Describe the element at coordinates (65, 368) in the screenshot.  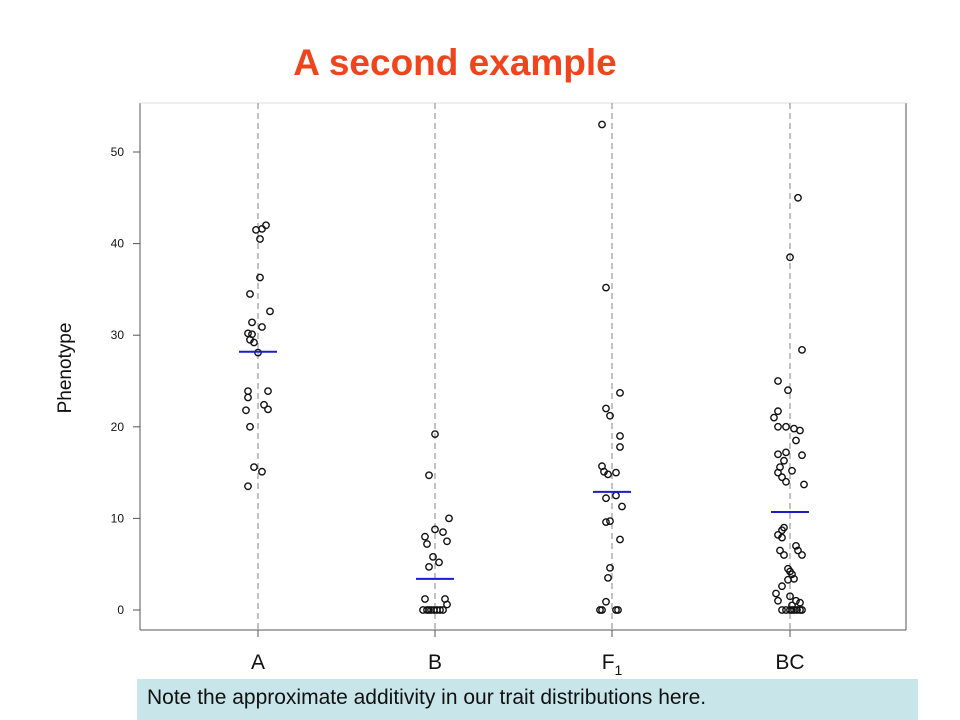
I see `y-axis-label: Phenotype` at that location.